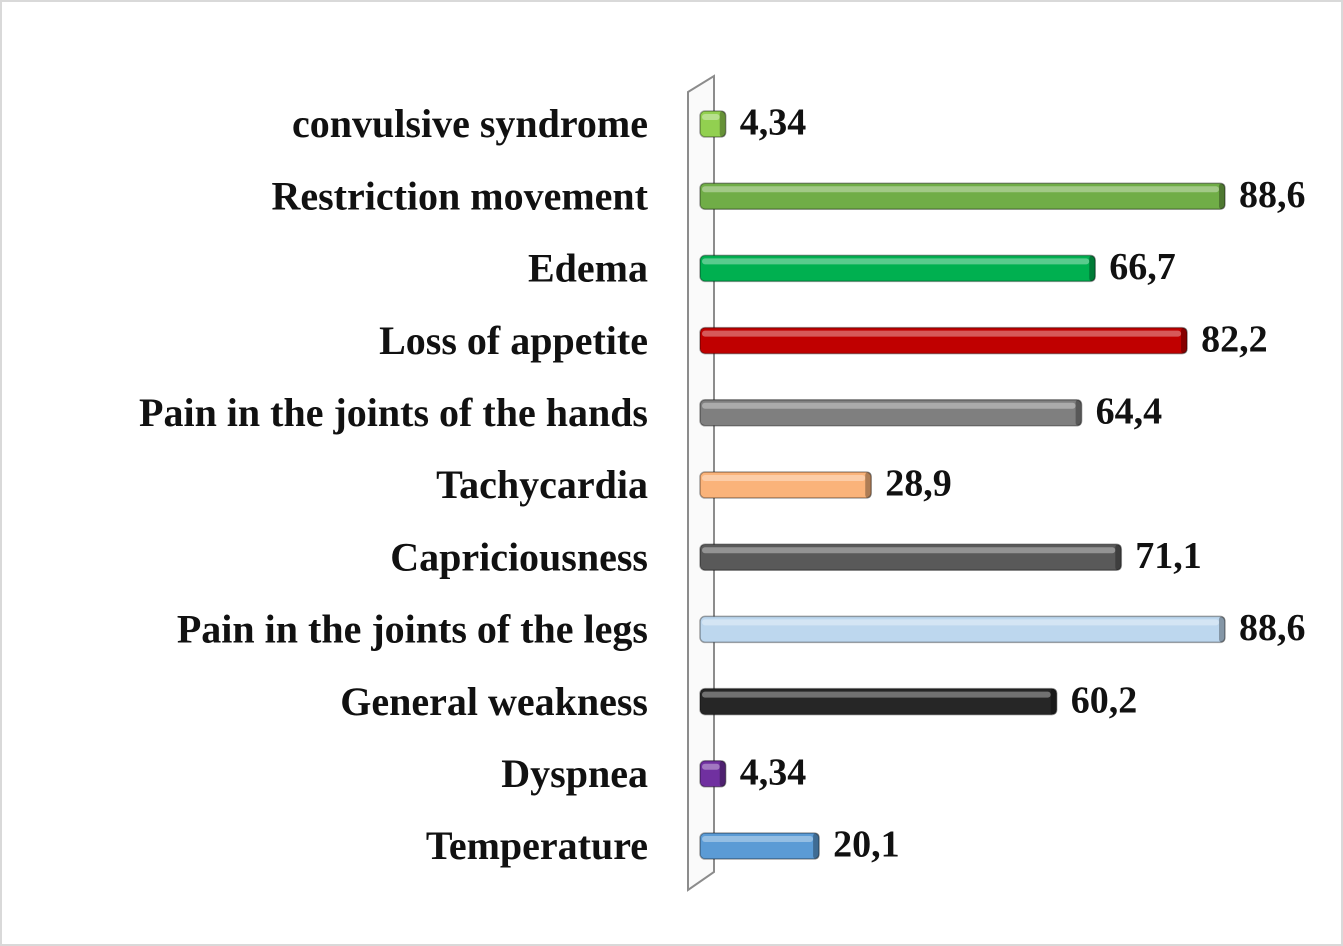 The width and height of the screenshot is (1343, 946). What do you see at coordinates (519, 556) in the screenshot?
I see `category-label: Capriciousness` at bounding box center [519, 556].